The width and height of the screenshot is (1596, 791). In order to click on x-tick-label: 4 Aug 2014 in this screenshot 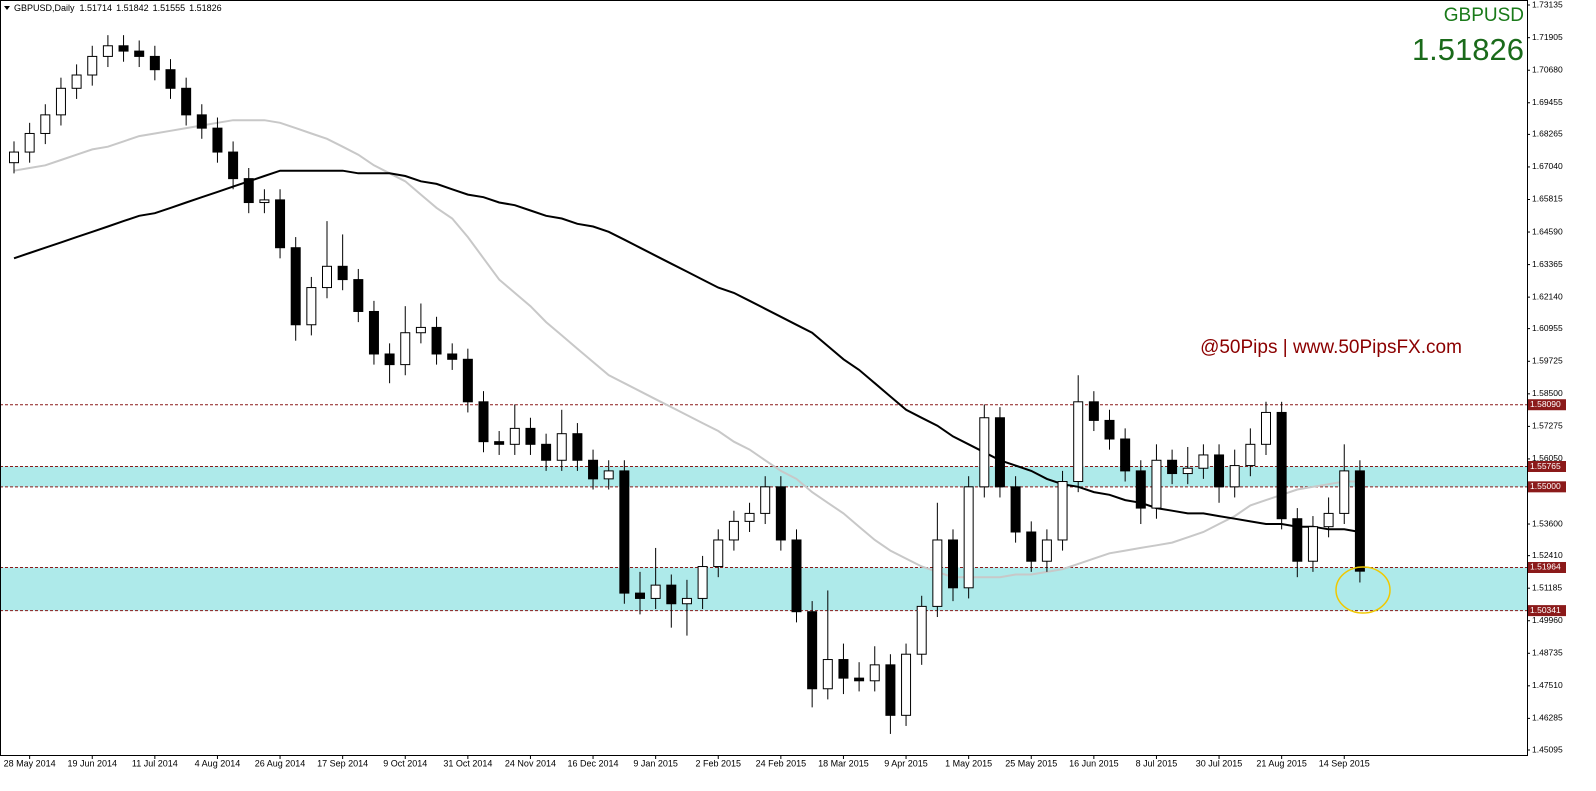, I will do `click(218, 763)`.